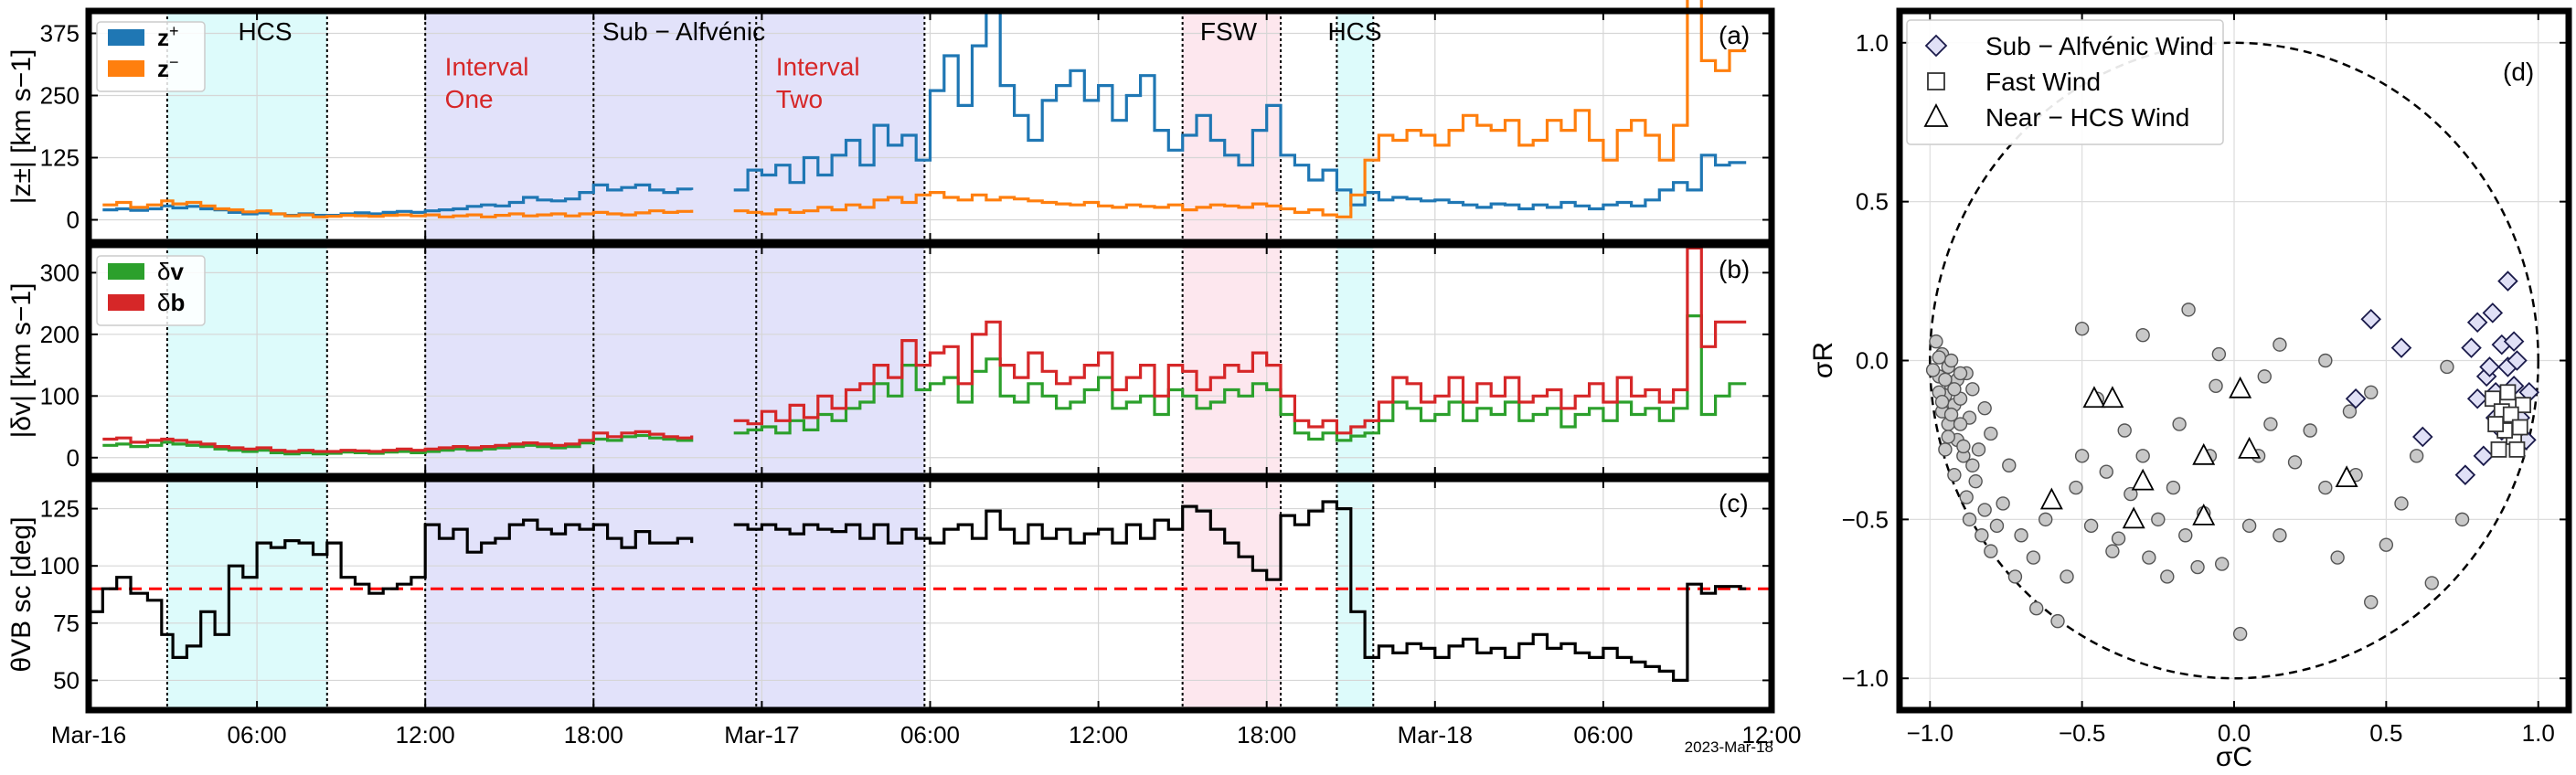 This screenshot has height=775, width=2576. I want to click on panel-label: (c), so click(1734, 503).